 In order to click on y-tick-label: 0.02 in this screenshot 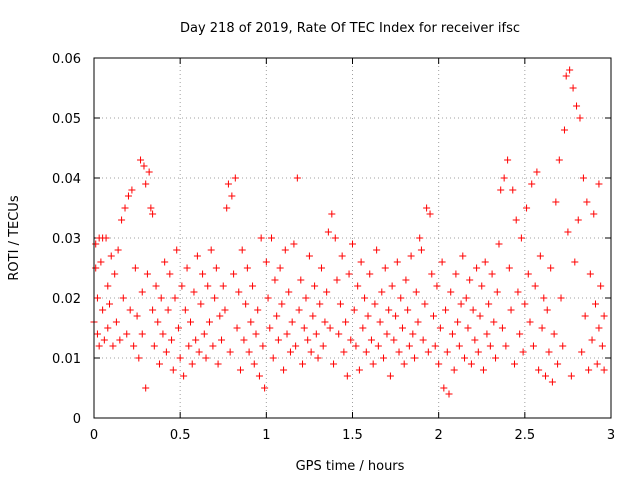, I will do `click(66, 299)`.